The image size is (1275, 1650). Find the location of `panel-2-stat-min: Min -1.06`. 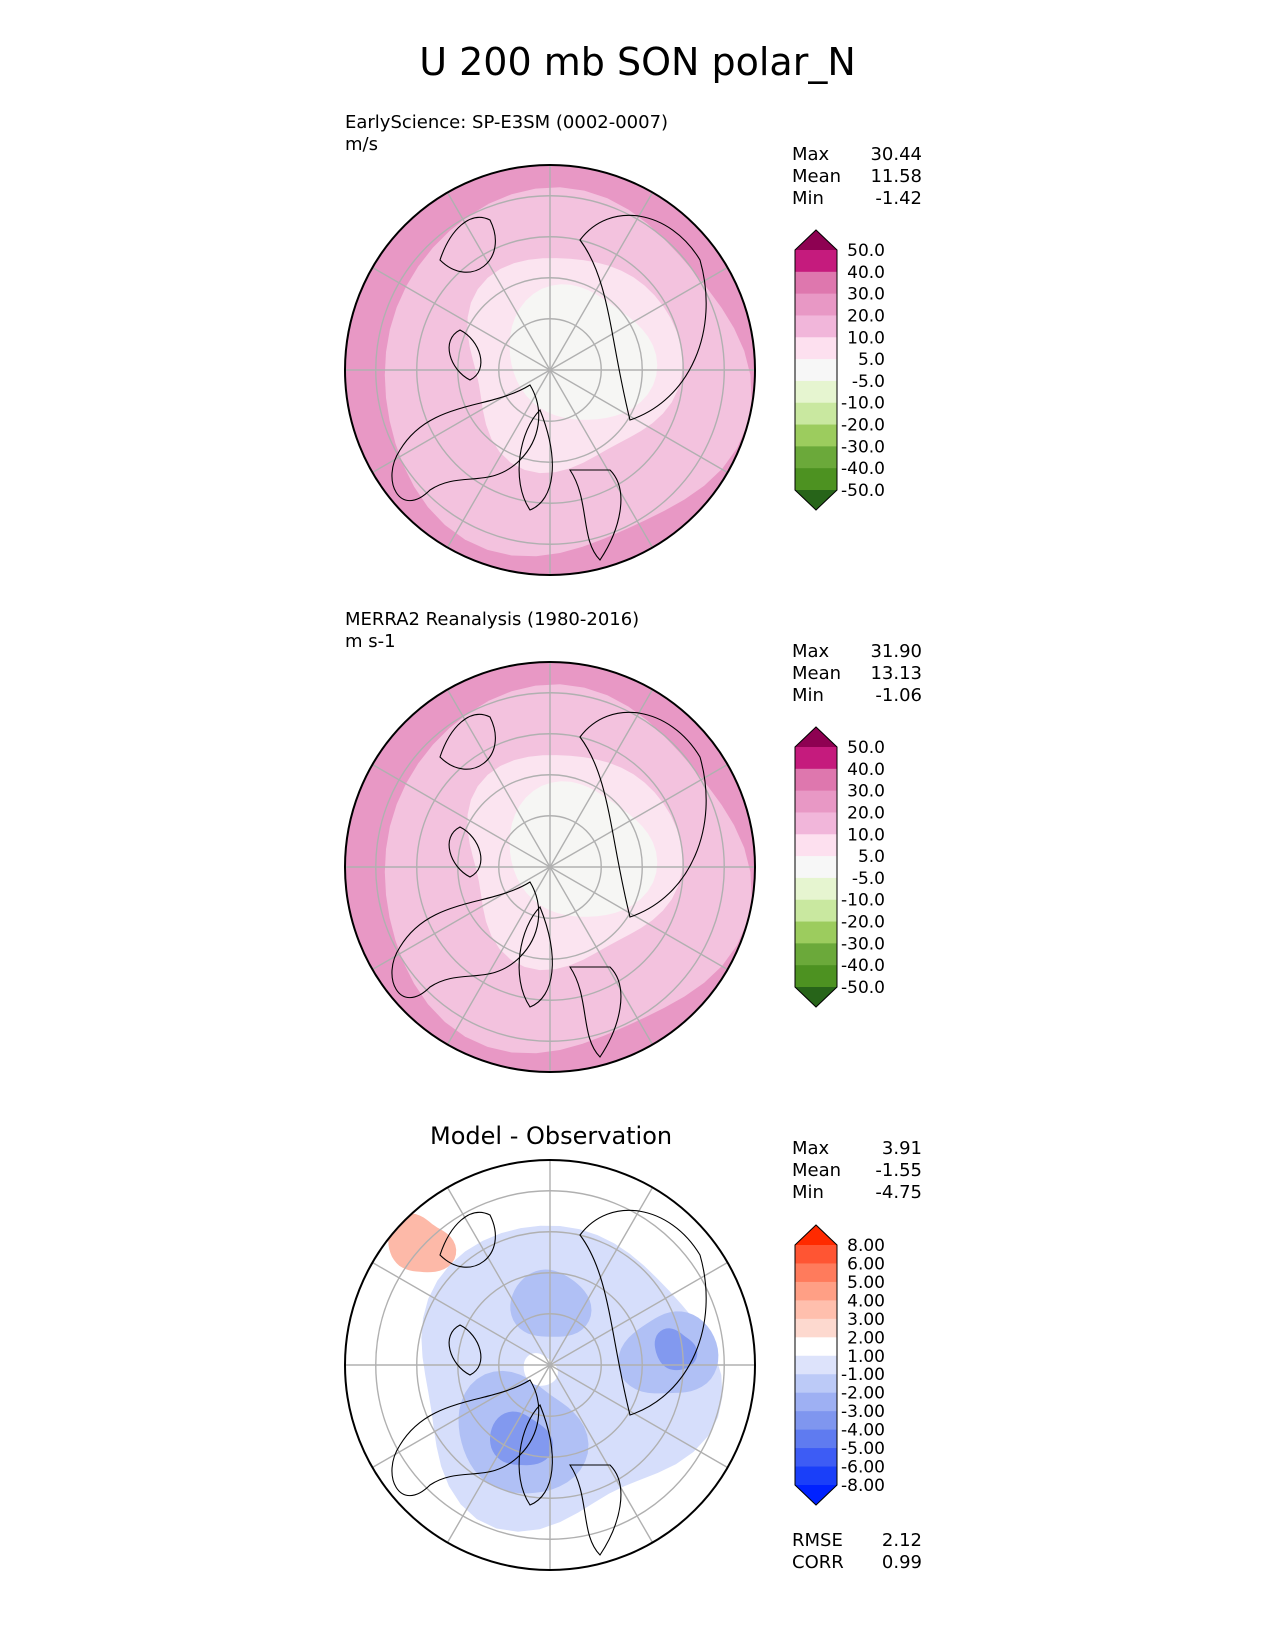

panel-2-stat-min: Min -1.06 is located at coordinates (857, 695).